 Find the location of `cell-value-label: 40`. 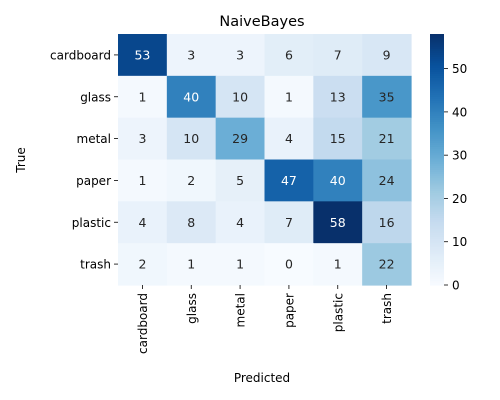

cell-value-label: 40 is located at coordinates (191, 96).